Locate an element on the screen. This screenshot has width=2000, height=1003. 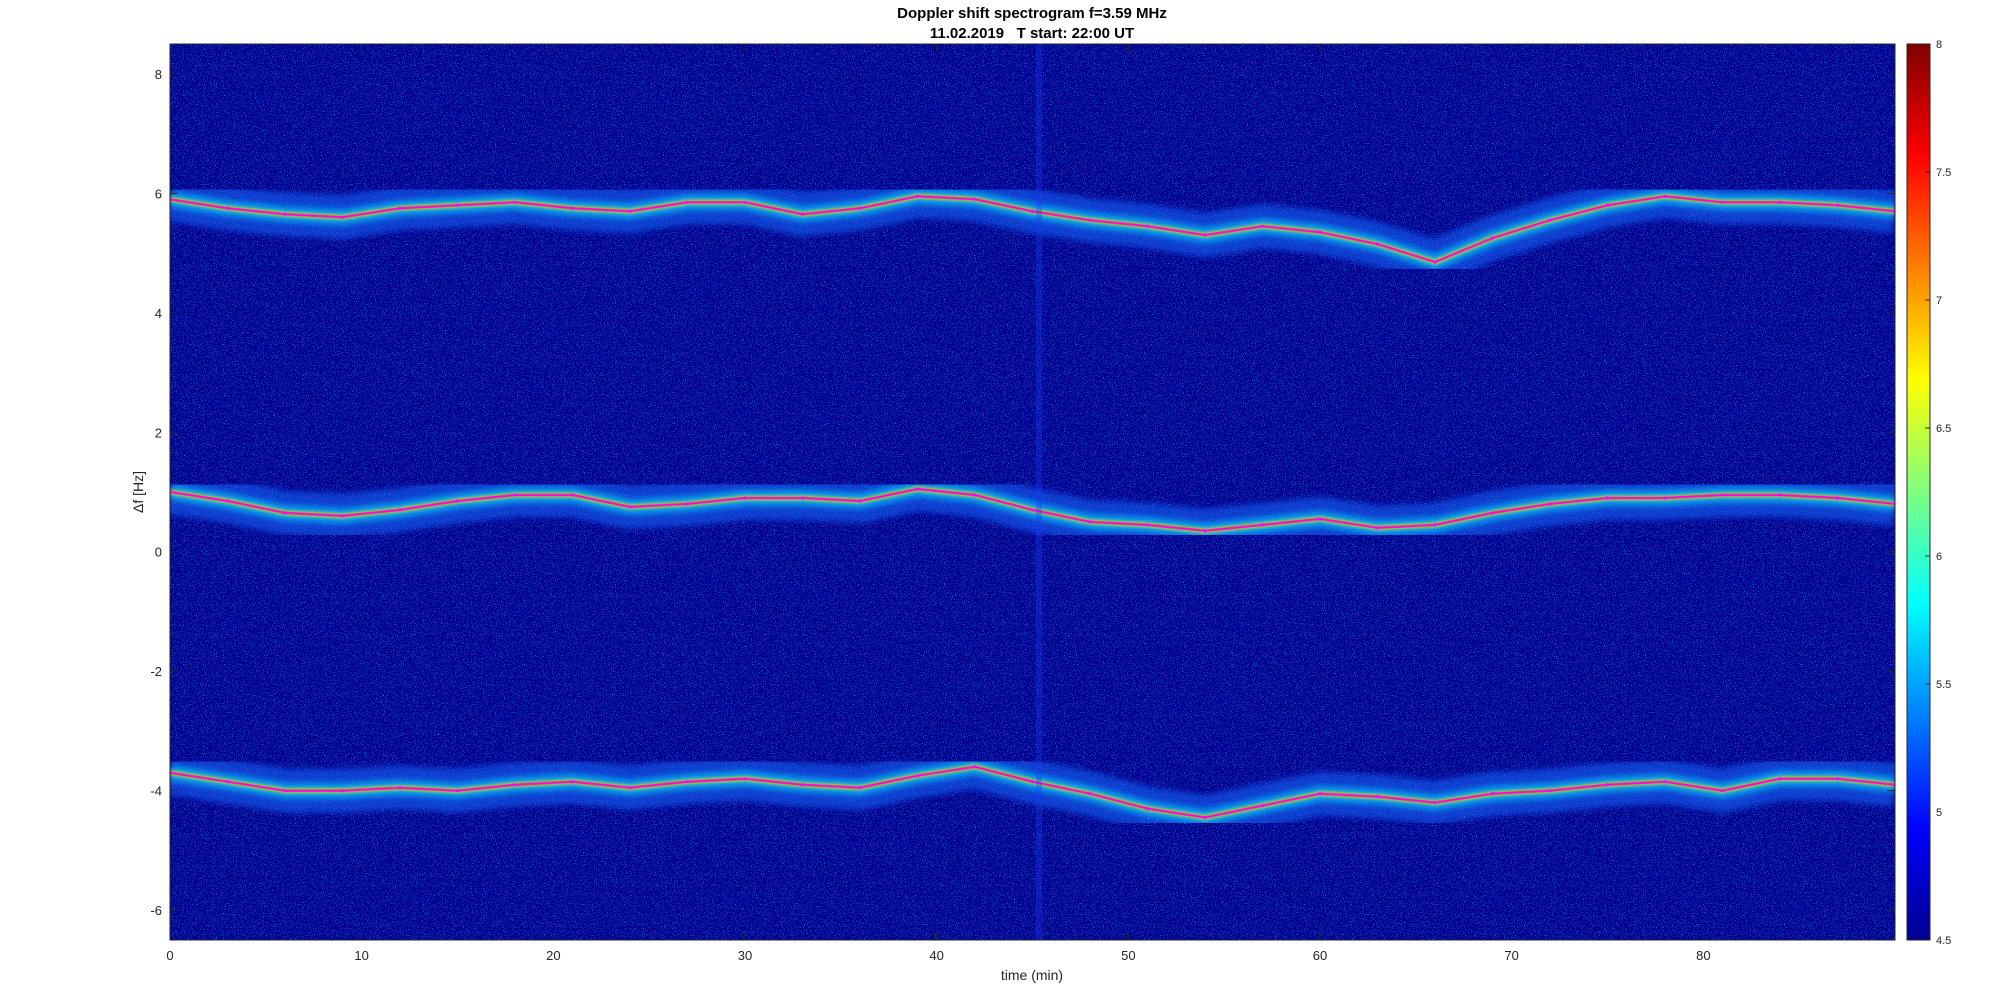
x-tick-label: 10 is located at coordinates (361, 955).